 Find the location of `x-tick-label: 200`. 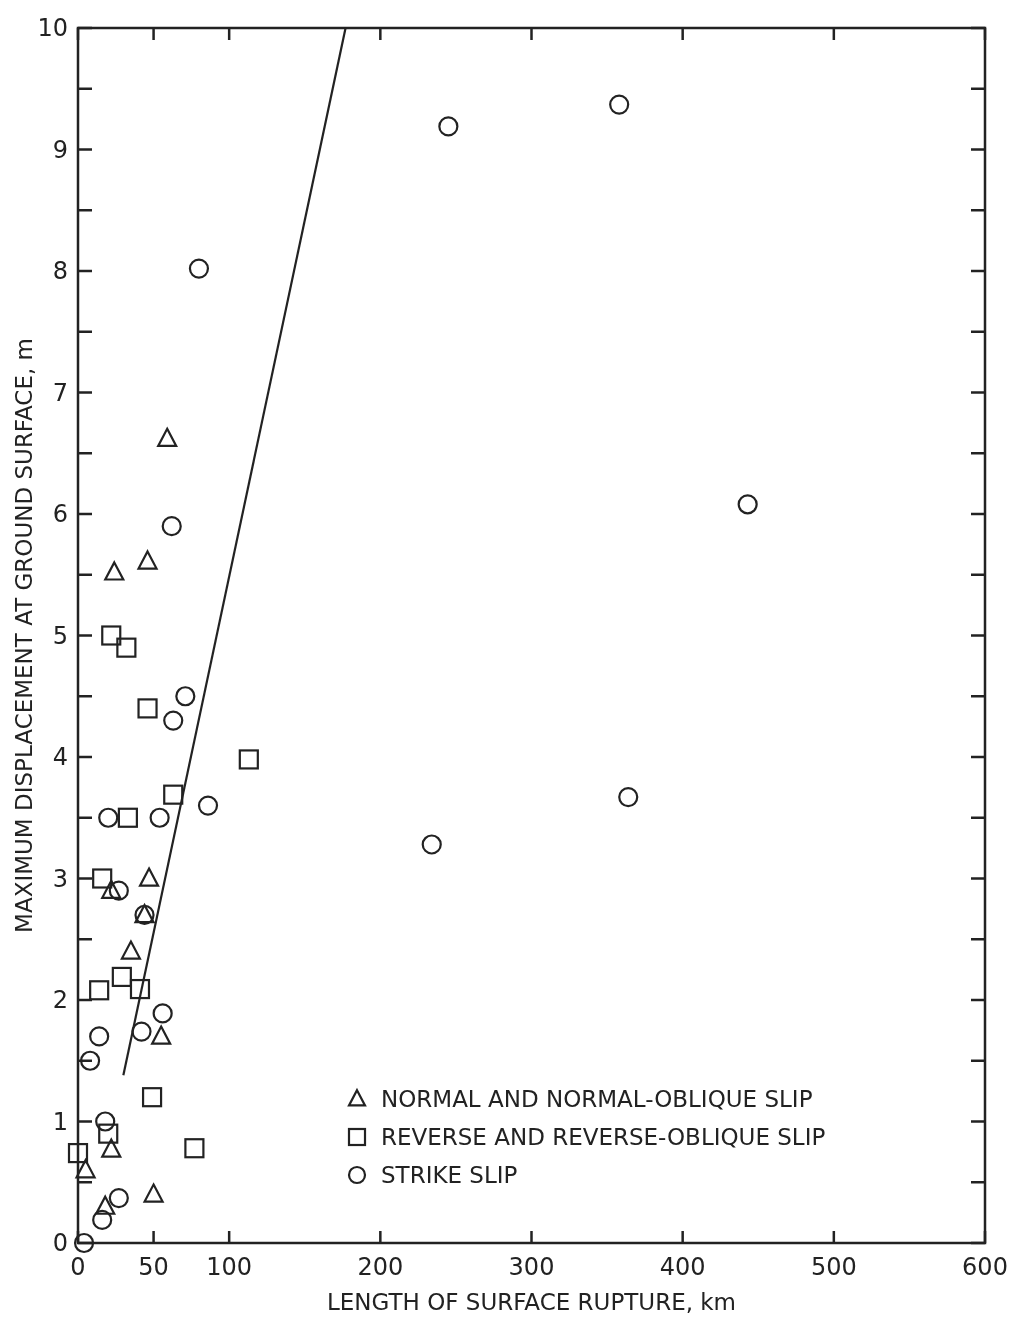

x-tick-label: 200 is located at coordinates (380, 1267).